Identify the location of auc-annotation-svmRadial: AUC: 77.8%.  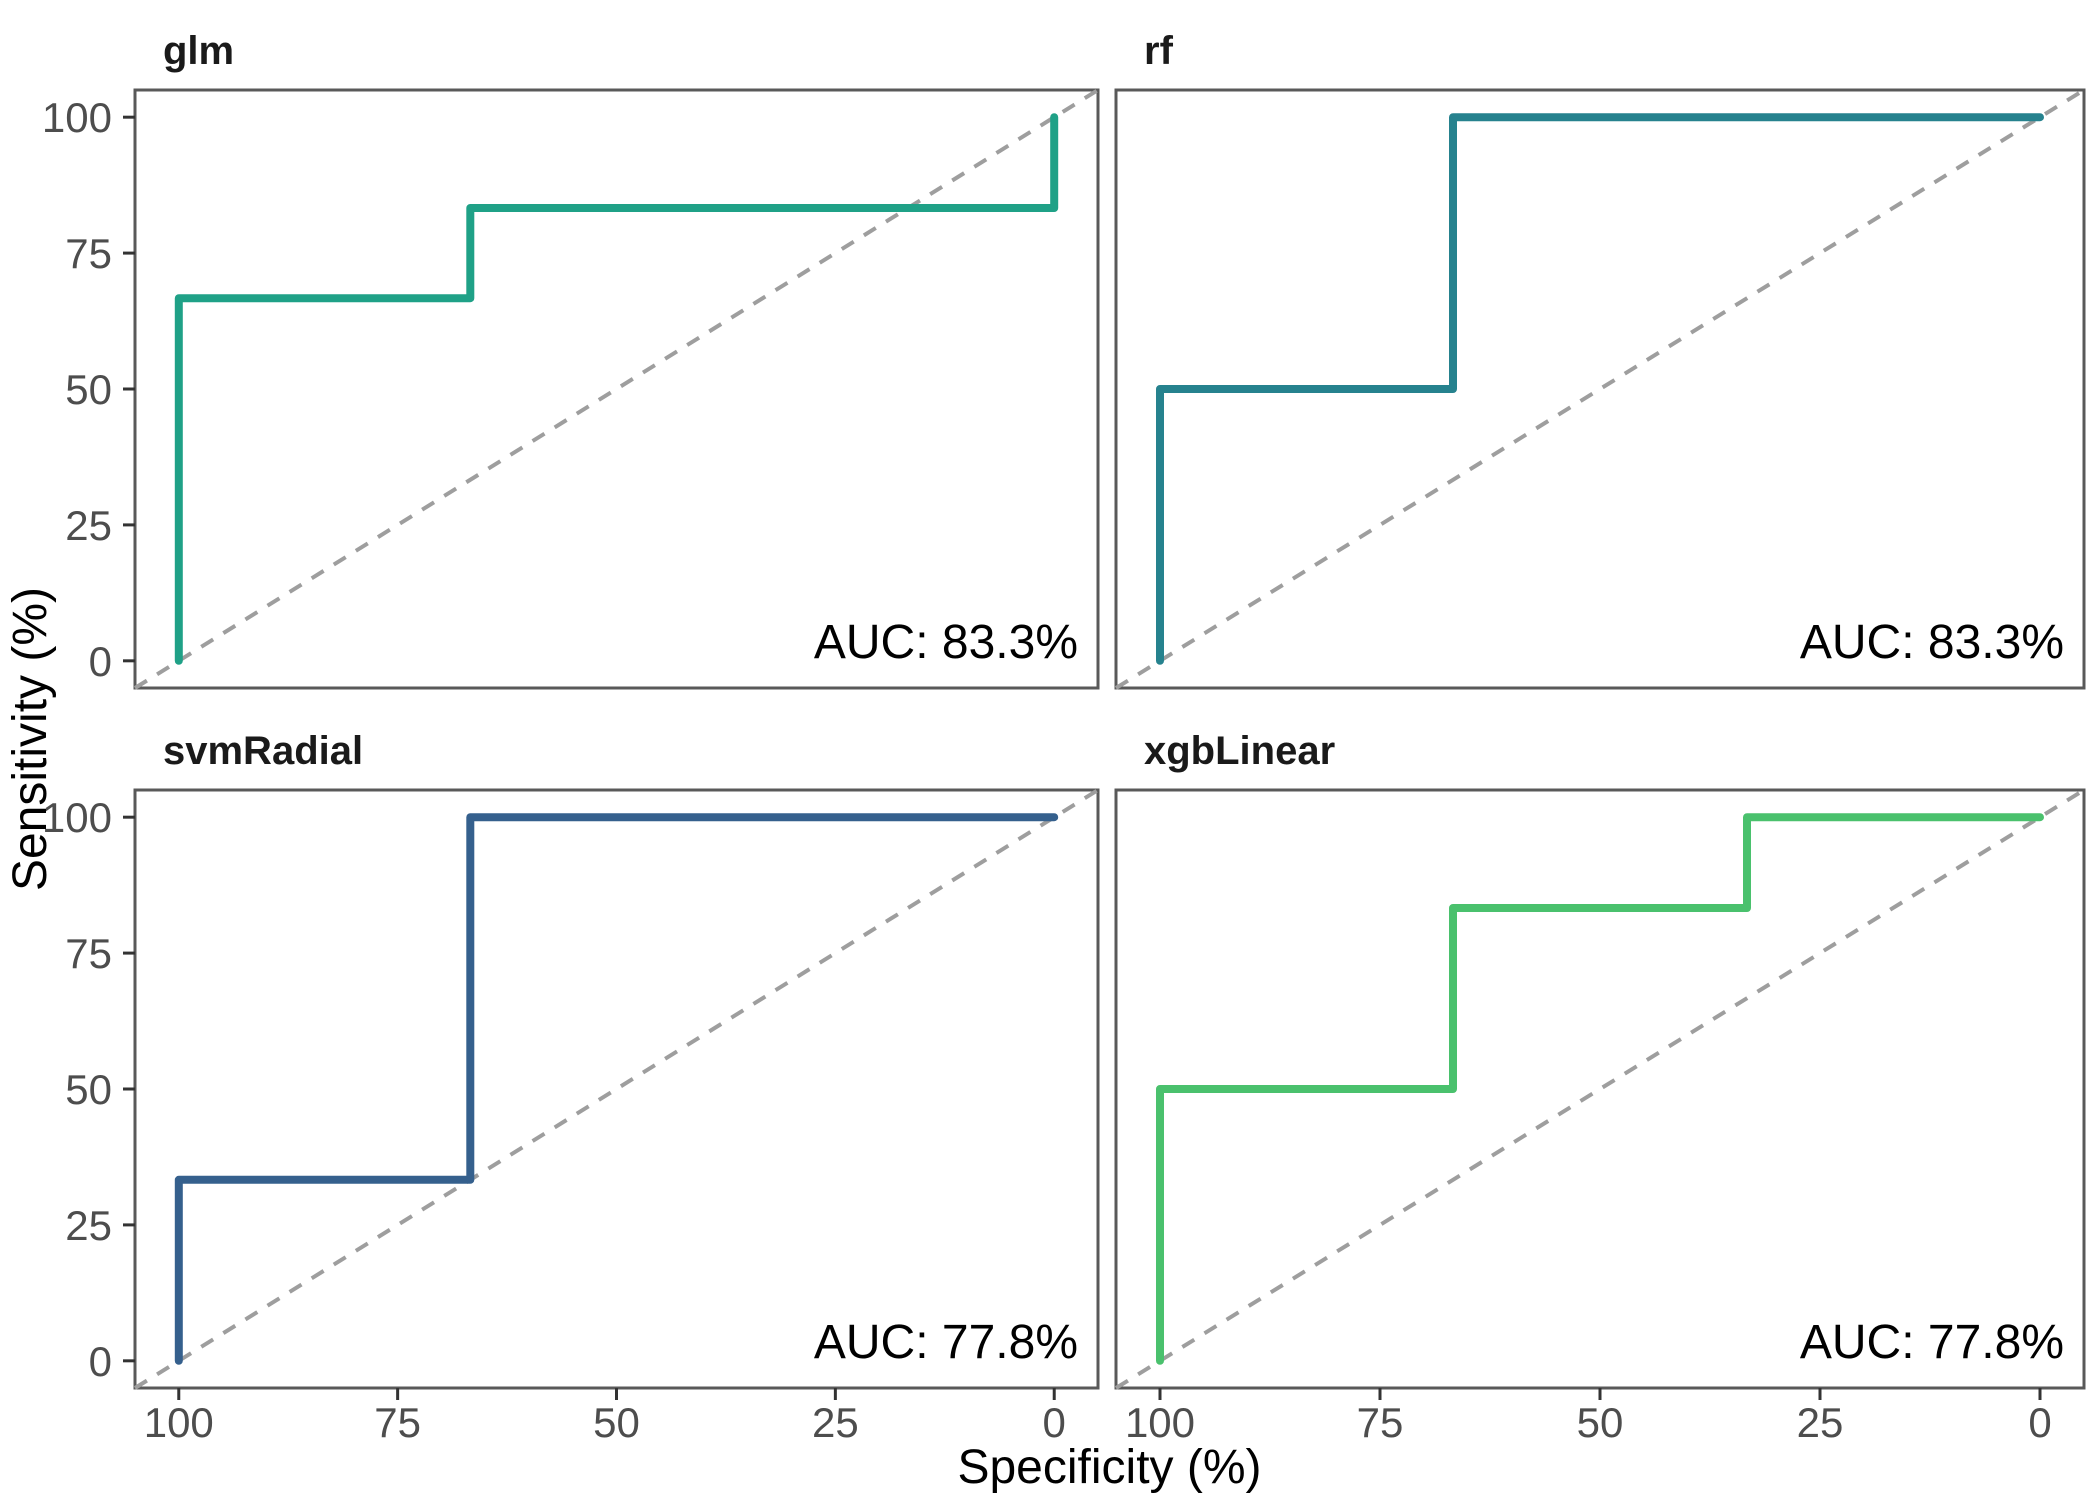
(946, 1342).